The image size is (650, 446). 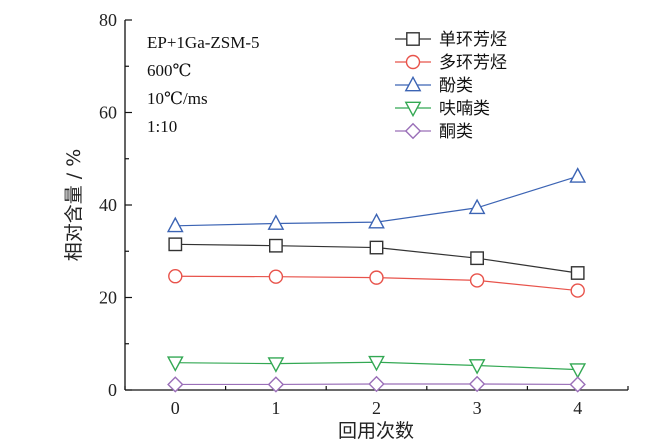 I want to click on x-tick-label: 4, so click(x=577, y=408).